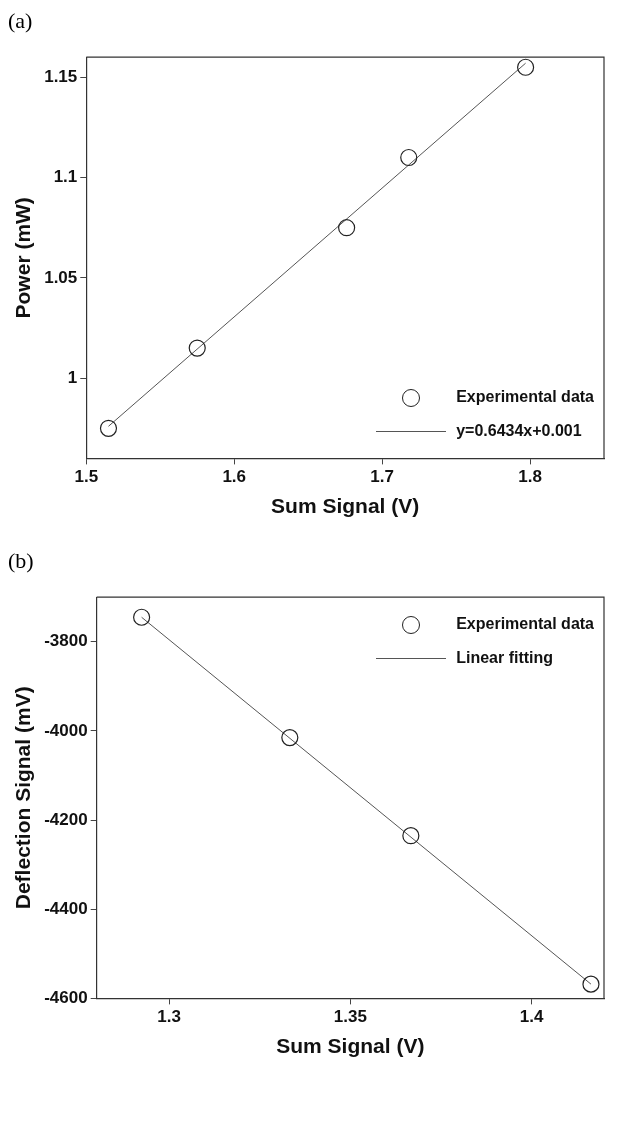 This screenshot has height=1137, width=637. What do you see at coordinates (350, 1017) in the screenshot?
I see `x-tick-label: 1.35` at bounding box center [350, 1017].